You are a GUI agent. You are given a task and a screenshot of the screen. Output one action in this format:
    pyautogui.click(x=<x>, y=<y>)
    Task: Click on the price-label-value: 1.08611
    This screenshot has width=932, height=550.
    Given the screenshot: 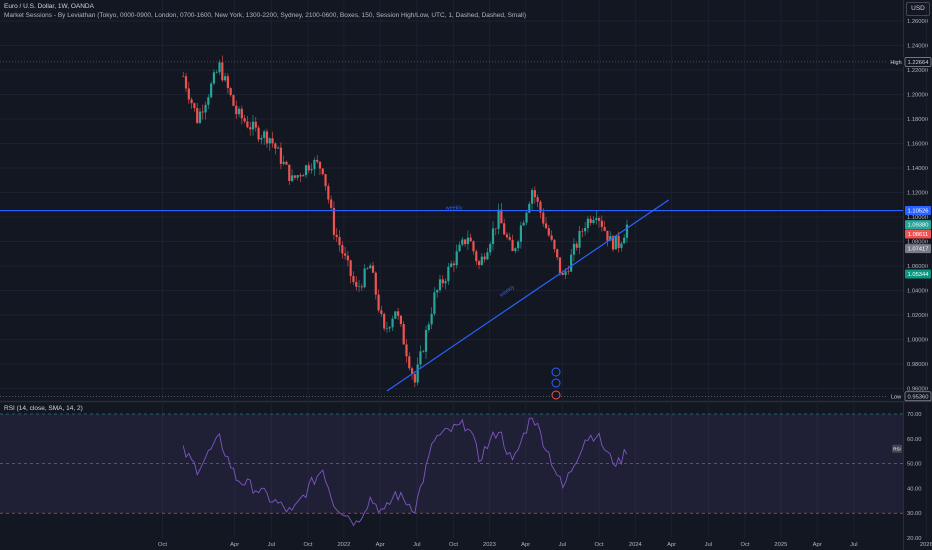 What is the action you would take?
    pyautogui.click(x=918, y=235)
    